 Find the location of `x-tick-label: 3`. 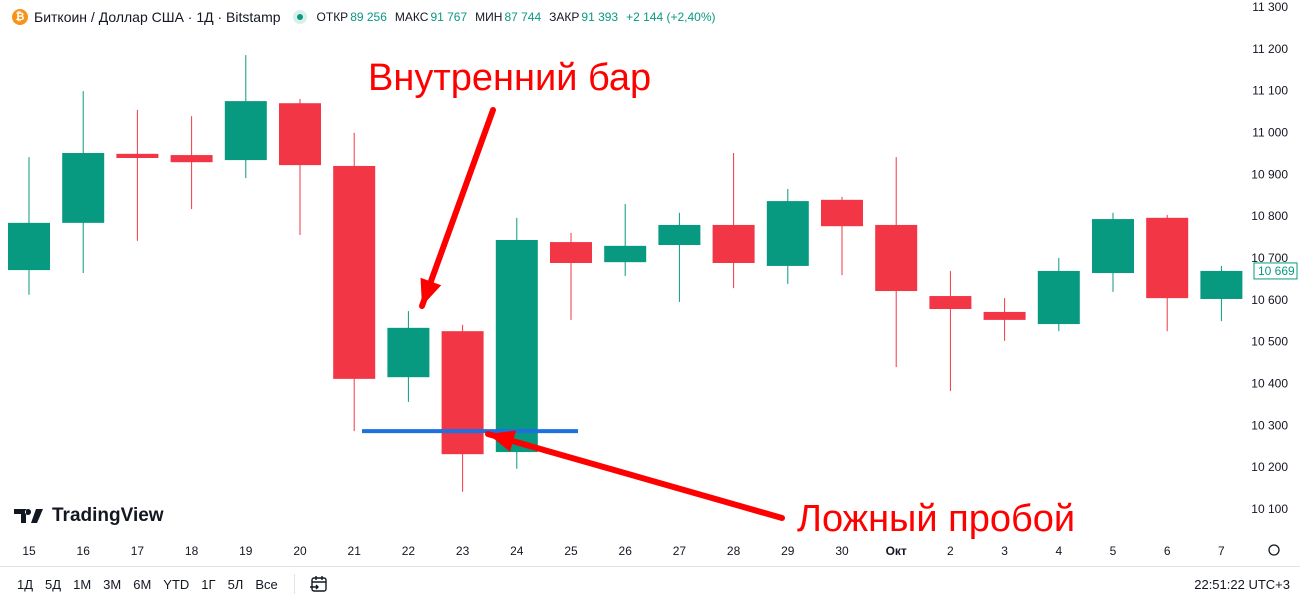

x-tick-label: 3 is located at coordinates (1004, 551).